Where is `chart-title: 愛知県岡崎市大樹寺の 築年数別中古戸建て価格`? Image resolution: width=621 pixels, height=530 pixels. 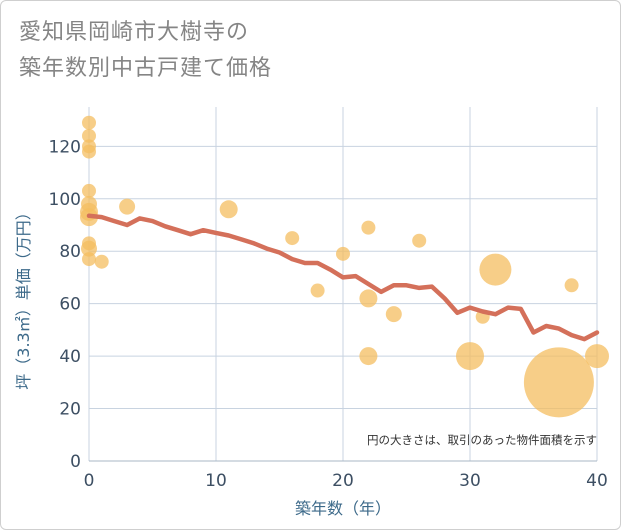 chart-title: 愛知県岡崎市大樹寺の 築年数別中古戸建て価格 is located at coordinates (145, 51).